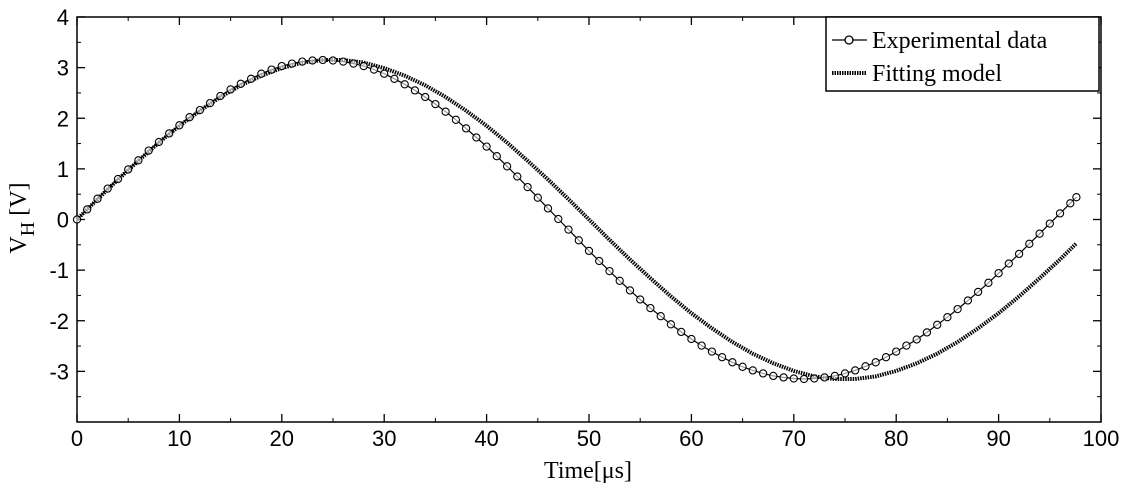 This screenshot has height=489, width=1128. I want to click on x-axis-label: Time[μs], so click(588, 471).